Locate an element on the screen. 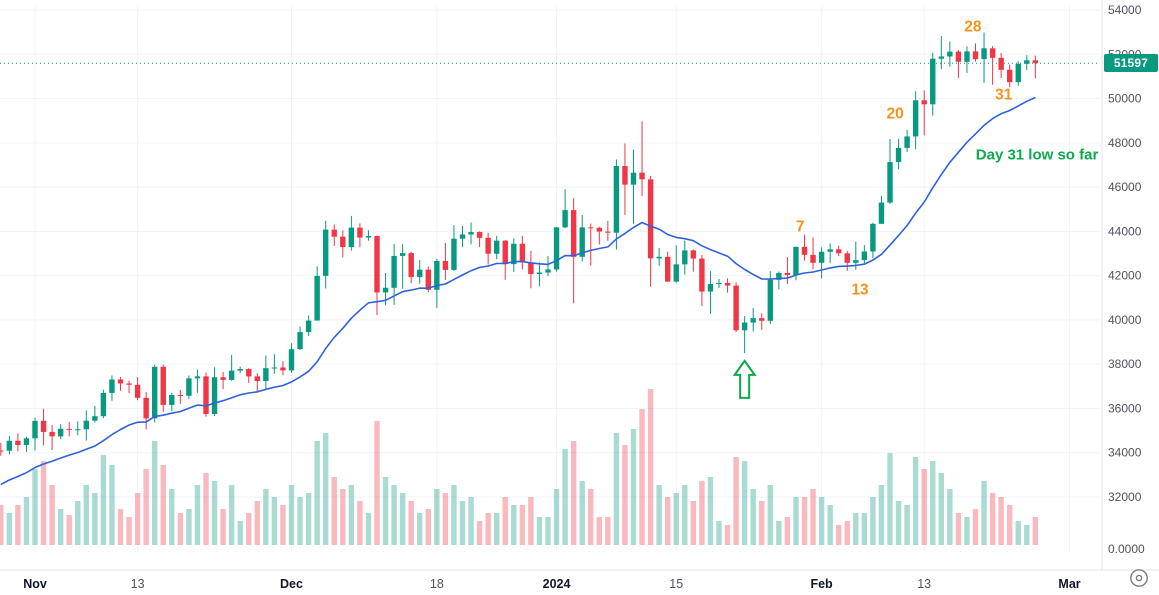  time-axis: Nov 13 Dec 18 2024 15 Feb 13 Mar is located at coordinates (552, 584).